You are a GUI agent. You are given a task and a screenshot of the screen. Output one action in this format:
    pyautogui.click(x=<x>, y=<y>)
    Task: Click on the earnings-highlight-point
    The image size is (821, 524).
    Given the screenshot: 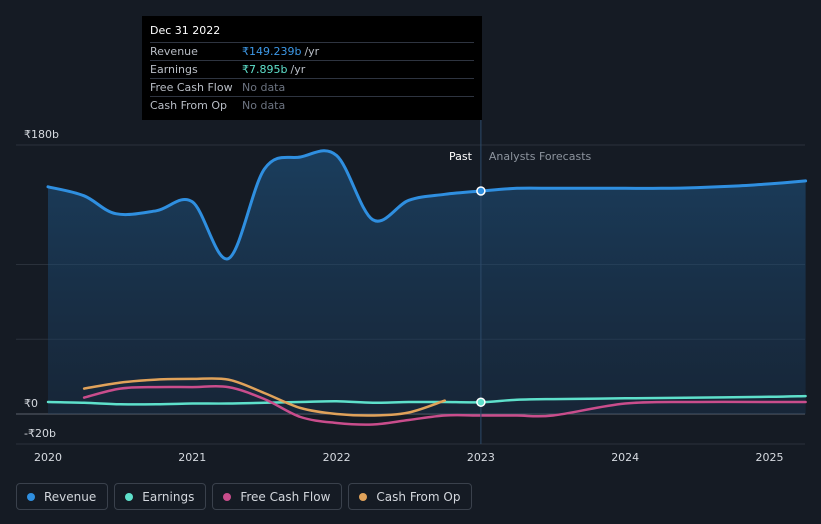 What is the action you would take?
    pyautogui.click(x=481, y=402)
    